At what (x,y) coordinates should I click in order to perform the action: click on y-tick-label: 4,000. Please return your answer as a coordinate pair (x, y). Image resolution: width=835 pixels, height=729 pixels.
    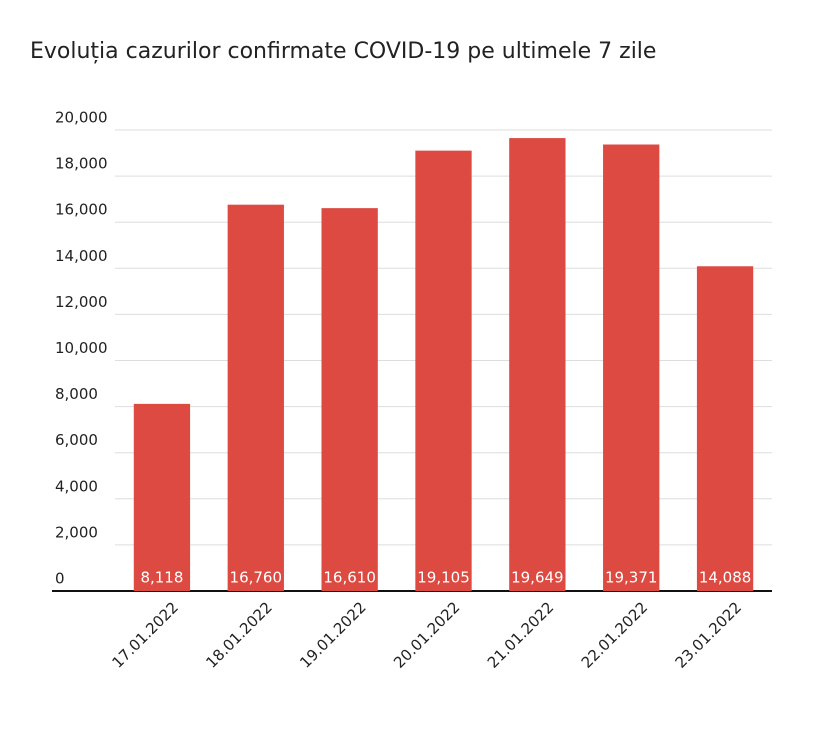
    Looking at the image, I should click on (76, 486).